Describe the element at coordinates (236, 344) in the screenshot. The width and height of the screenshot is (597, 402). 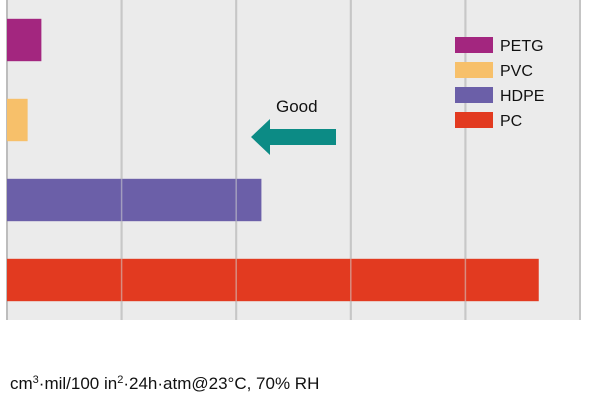
I see `x-tick-label: 100` at that location.